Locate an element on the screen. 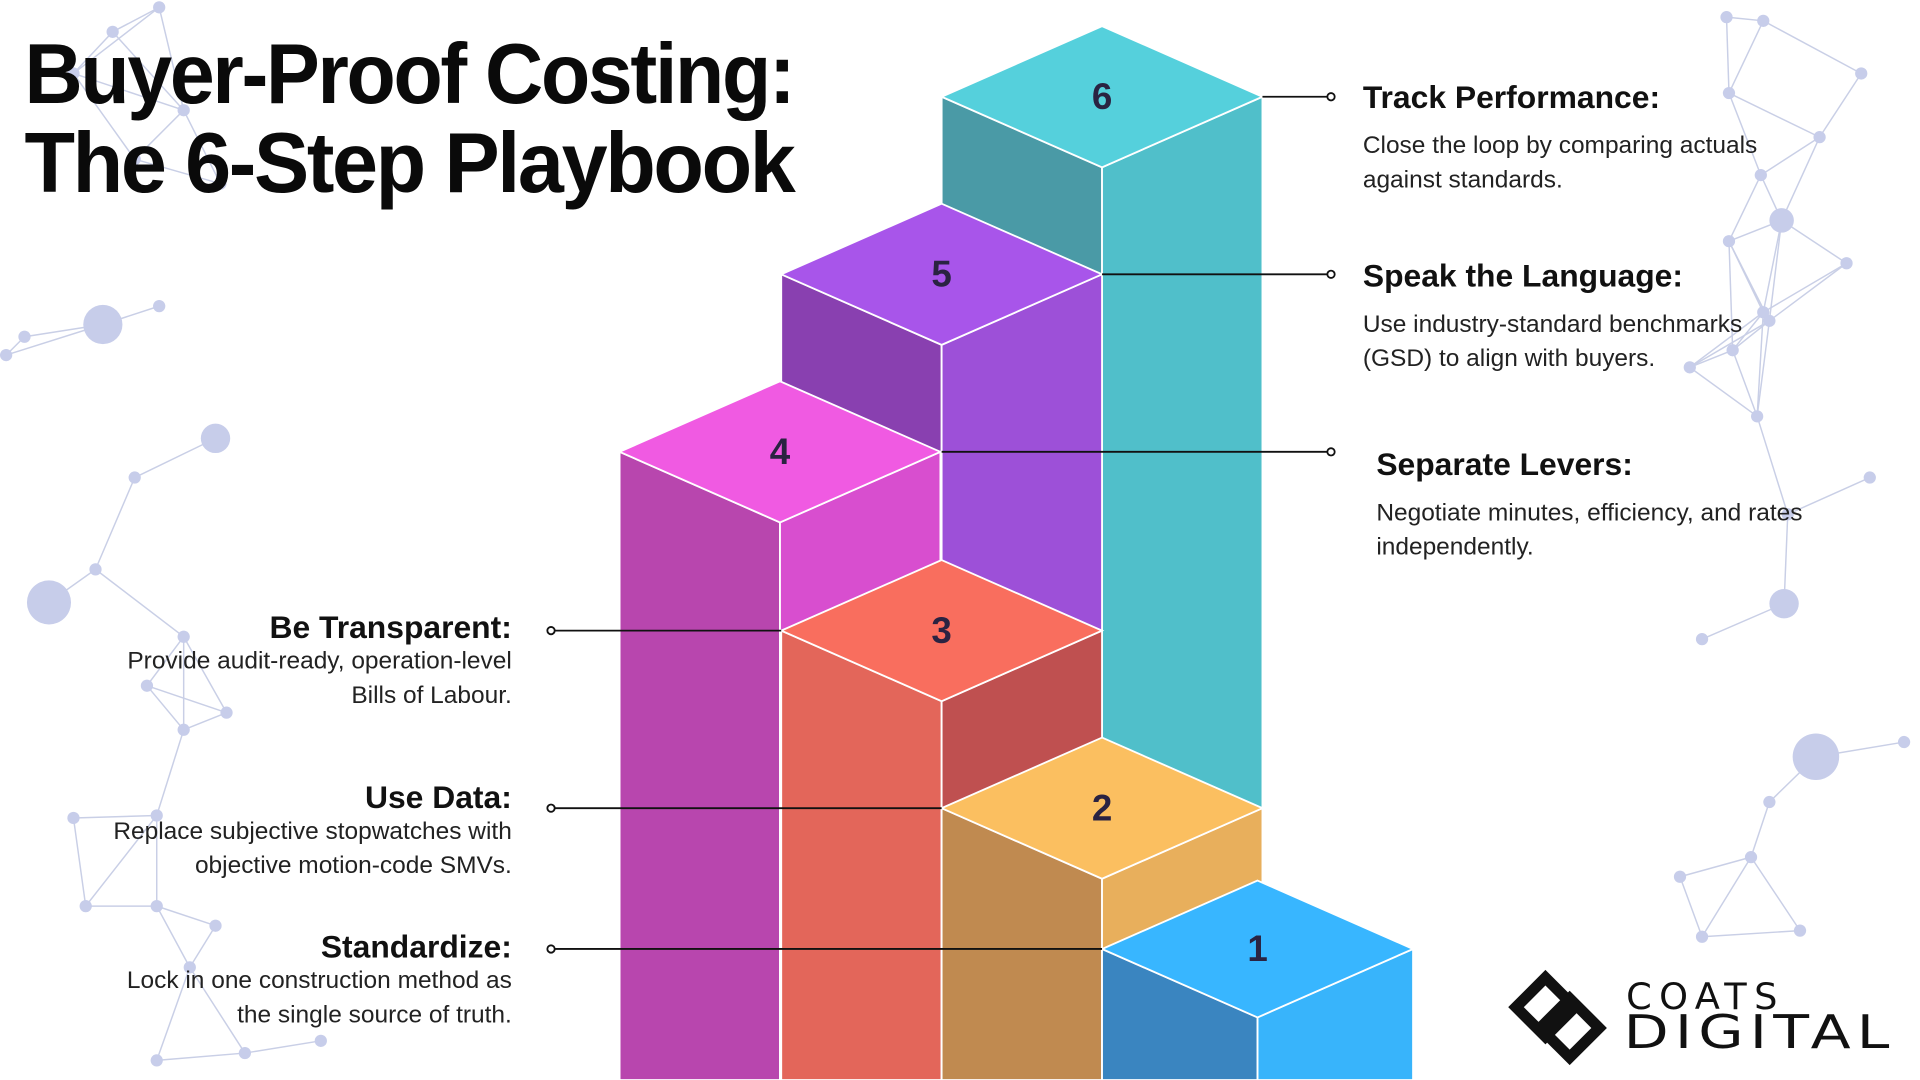 This screenshot has height=1080, width=1920. step-description: Provide audit-ready, operation-level is located at coordinates (319, 661).